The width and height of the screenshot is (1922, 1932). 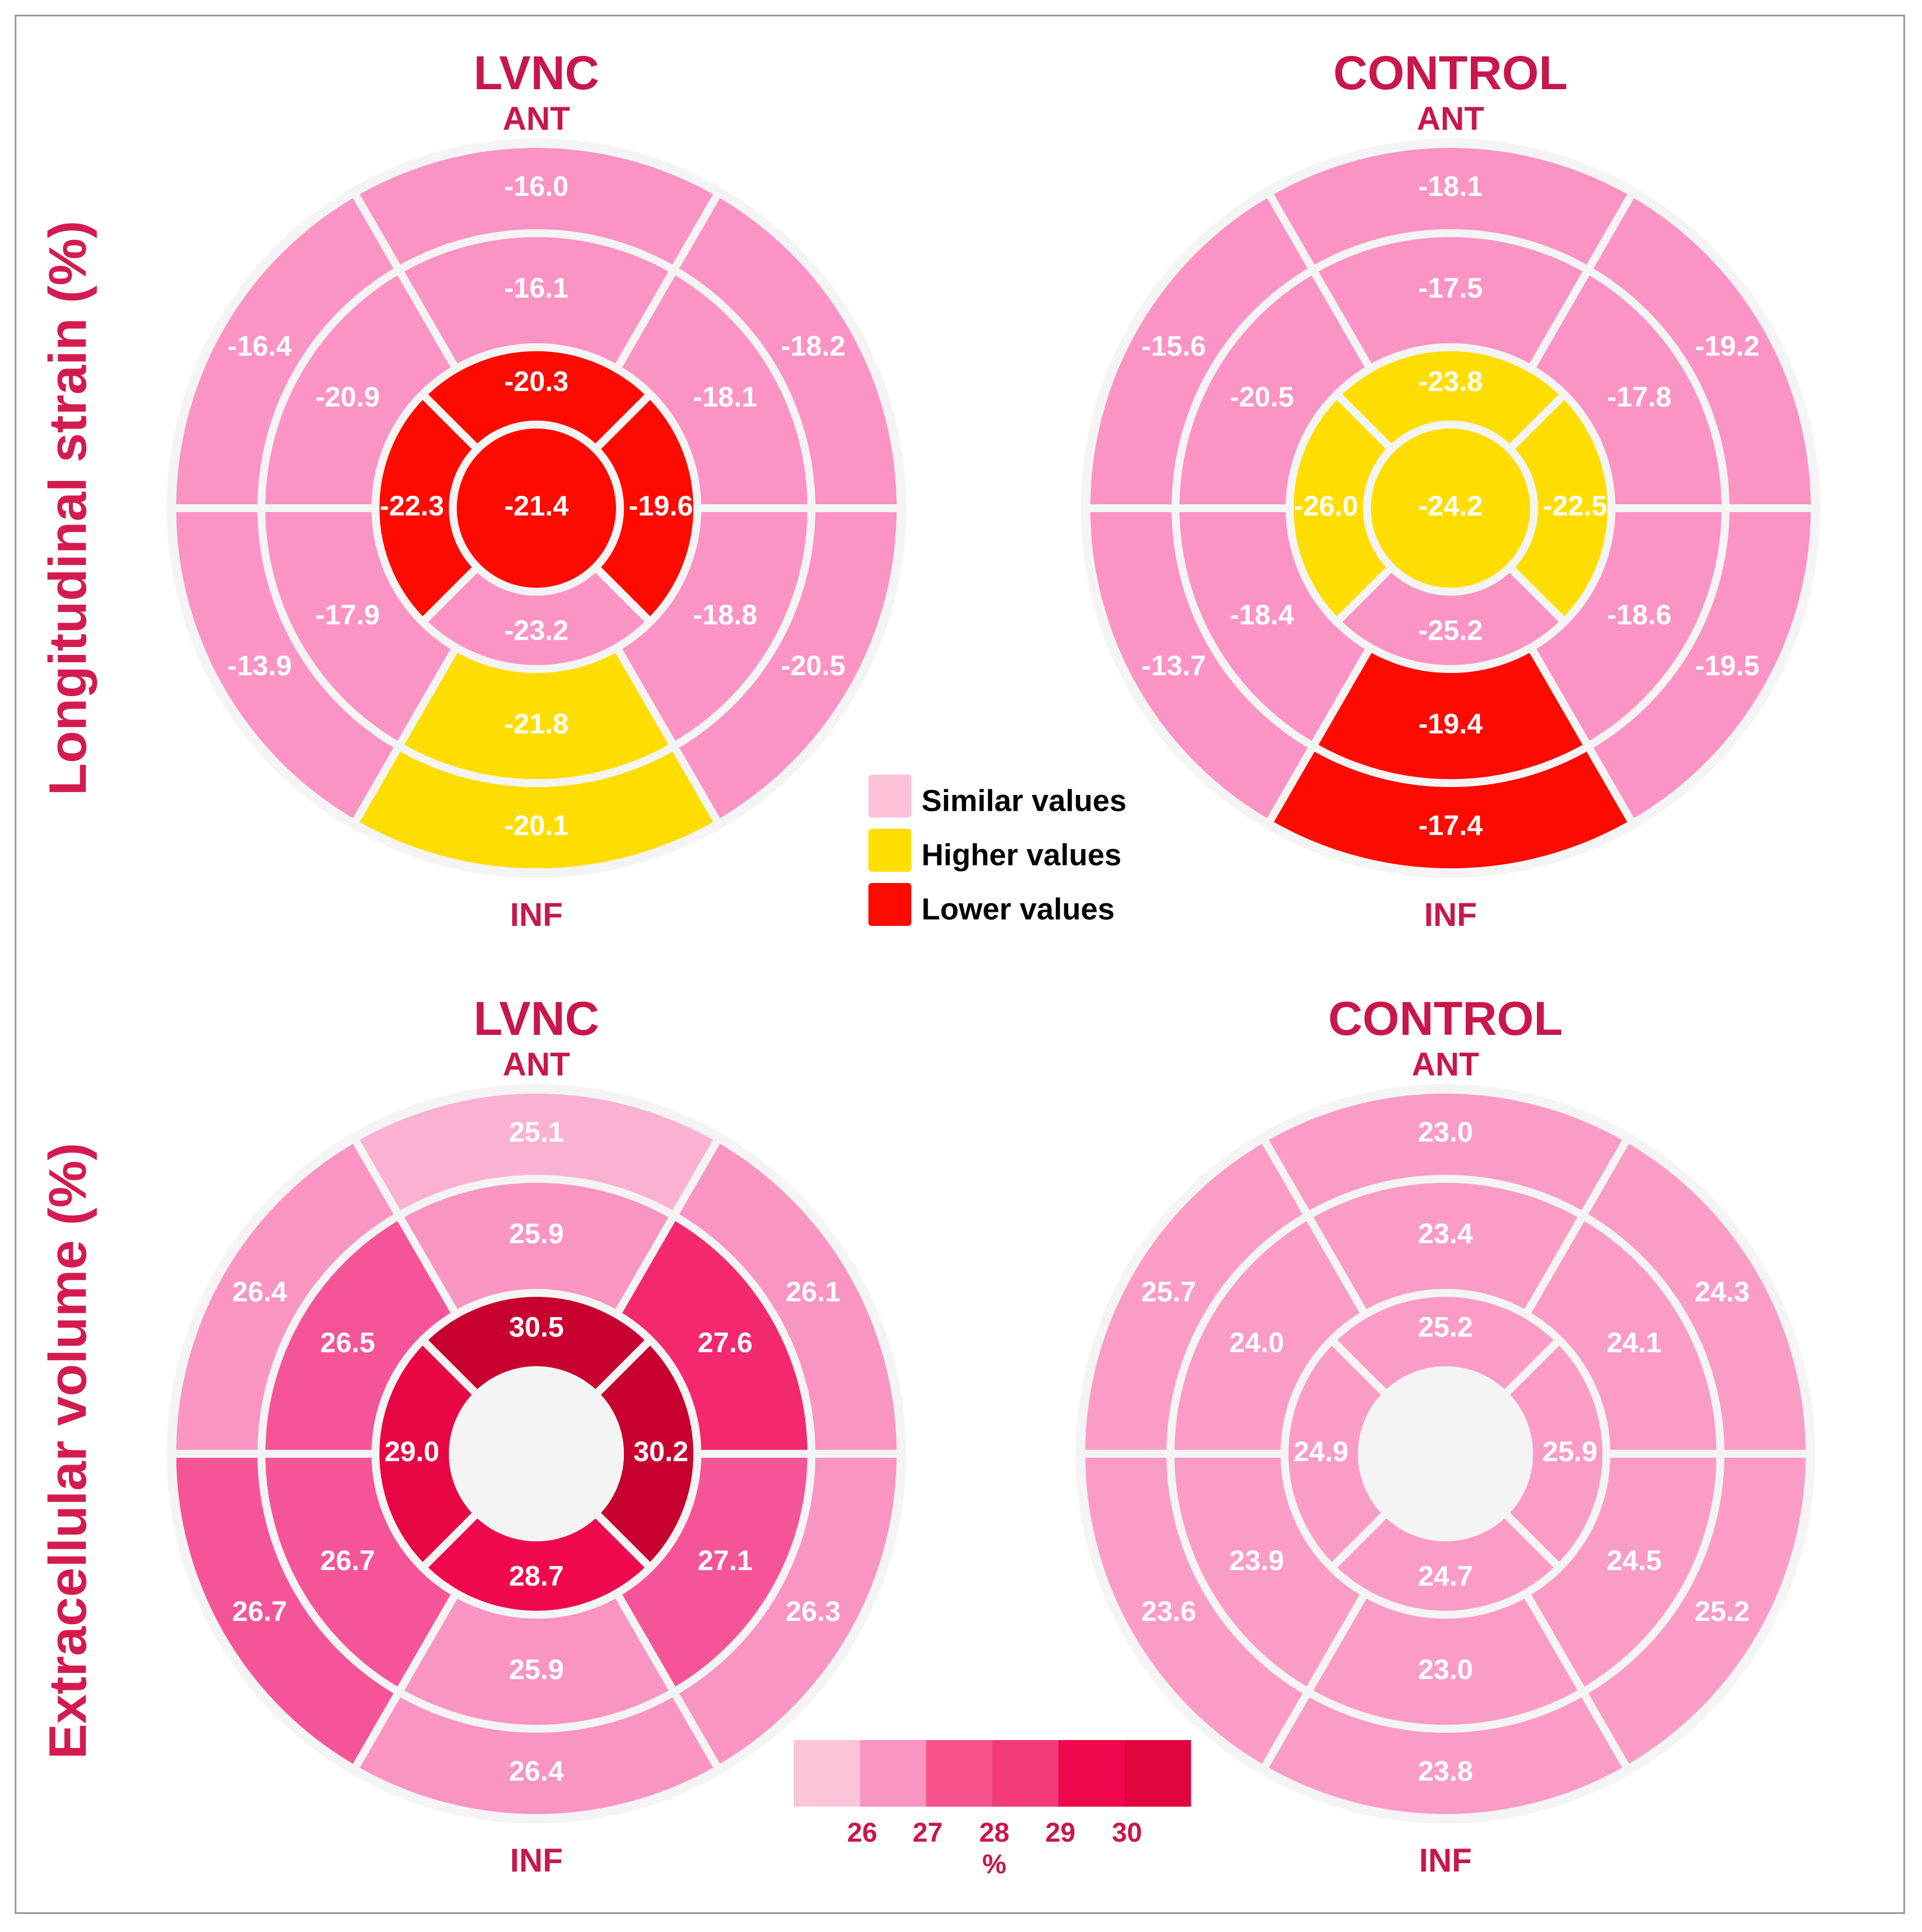 What do you see at coordinates (814, 1292) in the screenshot?
I see `basal-value-anterolateral: 26.1` at bounding box center [814, 1292].